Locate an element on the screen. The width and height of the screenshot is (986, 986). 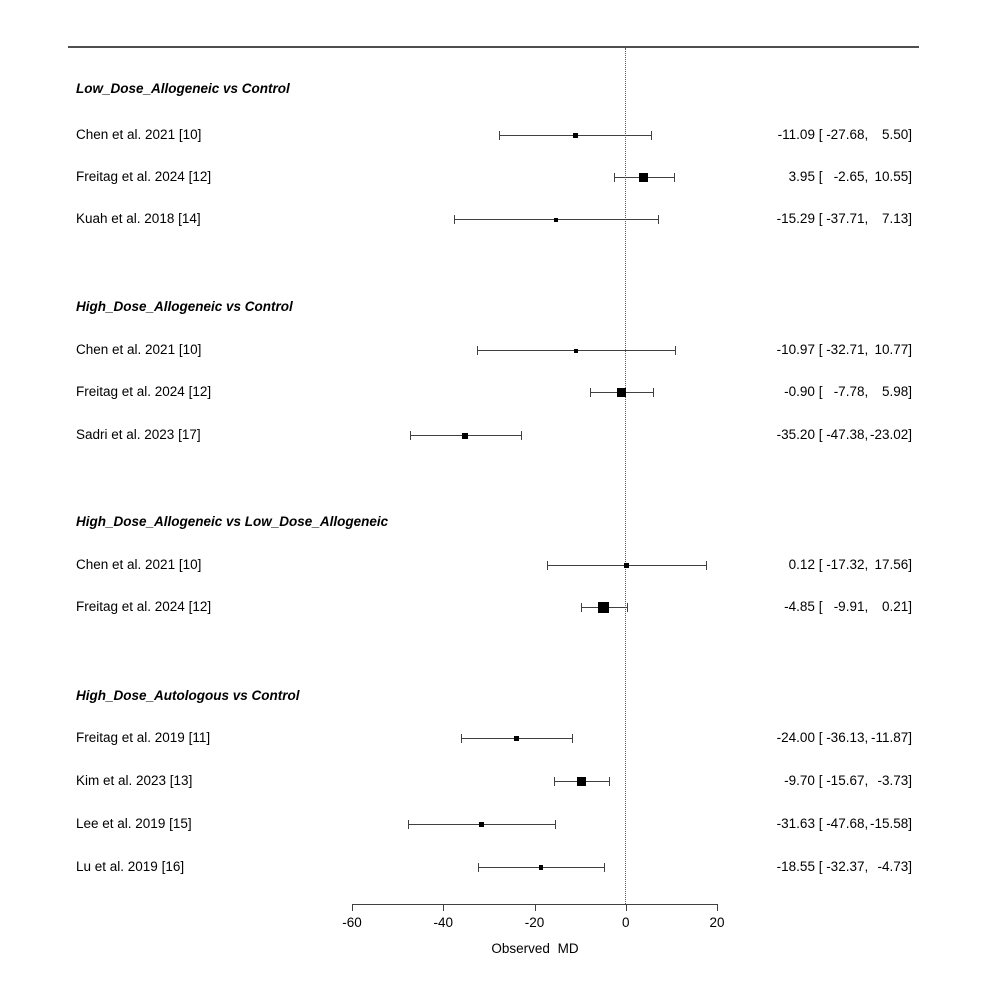
study-label: Freitag et al. 2019 [11] is located at coordinates (143, 737).